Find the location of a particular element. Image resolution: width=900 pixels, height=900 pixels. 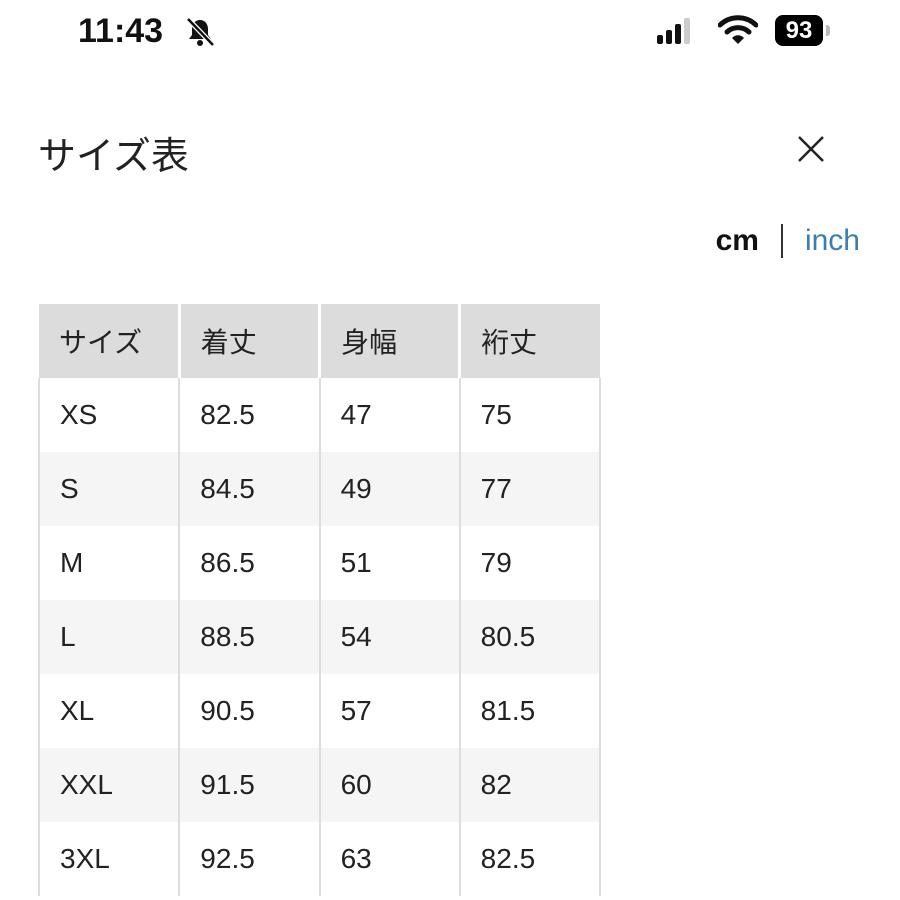

table-row: XL 90.5 57 81.5 is located at coordinates (319, 711).